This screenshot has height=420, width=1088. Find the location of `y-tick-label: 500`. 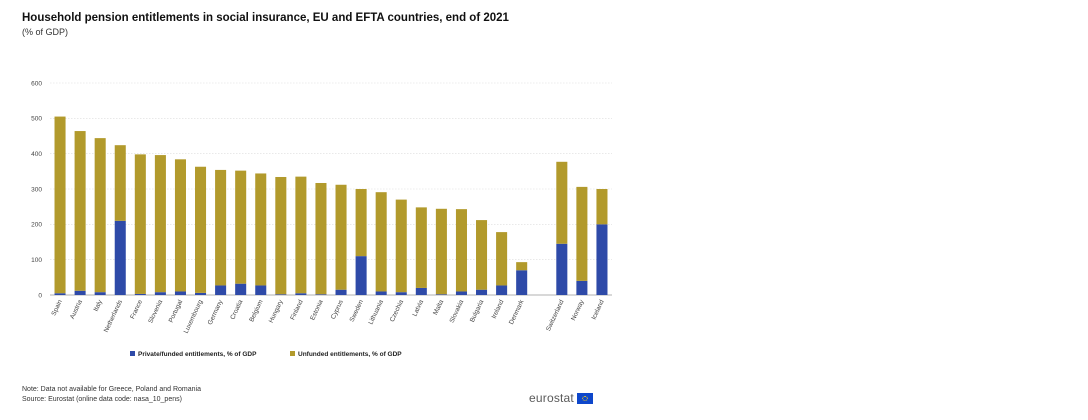

y-tick-label: 500 is located at coordinates (36, 119).